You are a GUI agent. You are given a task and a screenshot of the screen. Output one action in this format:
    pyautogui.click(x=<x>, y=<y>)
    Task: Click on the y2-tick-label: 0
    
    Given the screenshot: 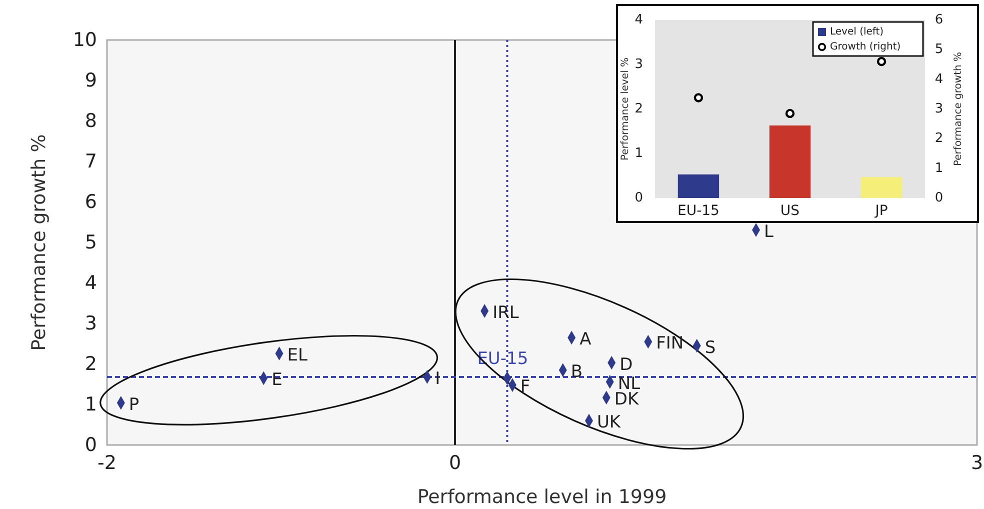 What is the action you would take?
    pyautogui.click(x=939, y=198)
    